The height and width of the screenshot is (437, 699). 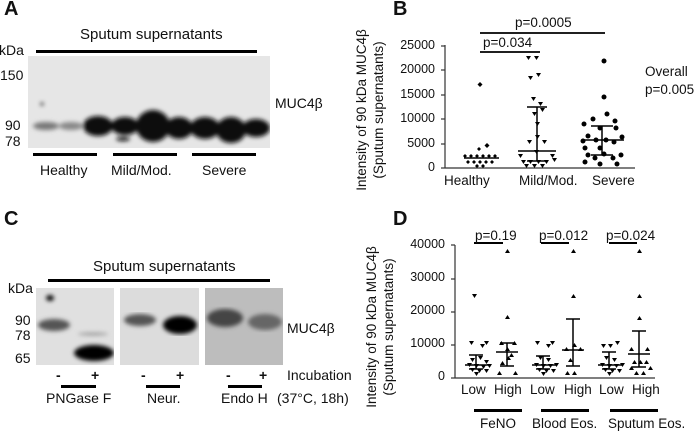 What do you see at coordinates (496, 235) in the screenshot?
I see `panel-d-pvalue-feno: p=0.19` at bounding box center [496, 235].